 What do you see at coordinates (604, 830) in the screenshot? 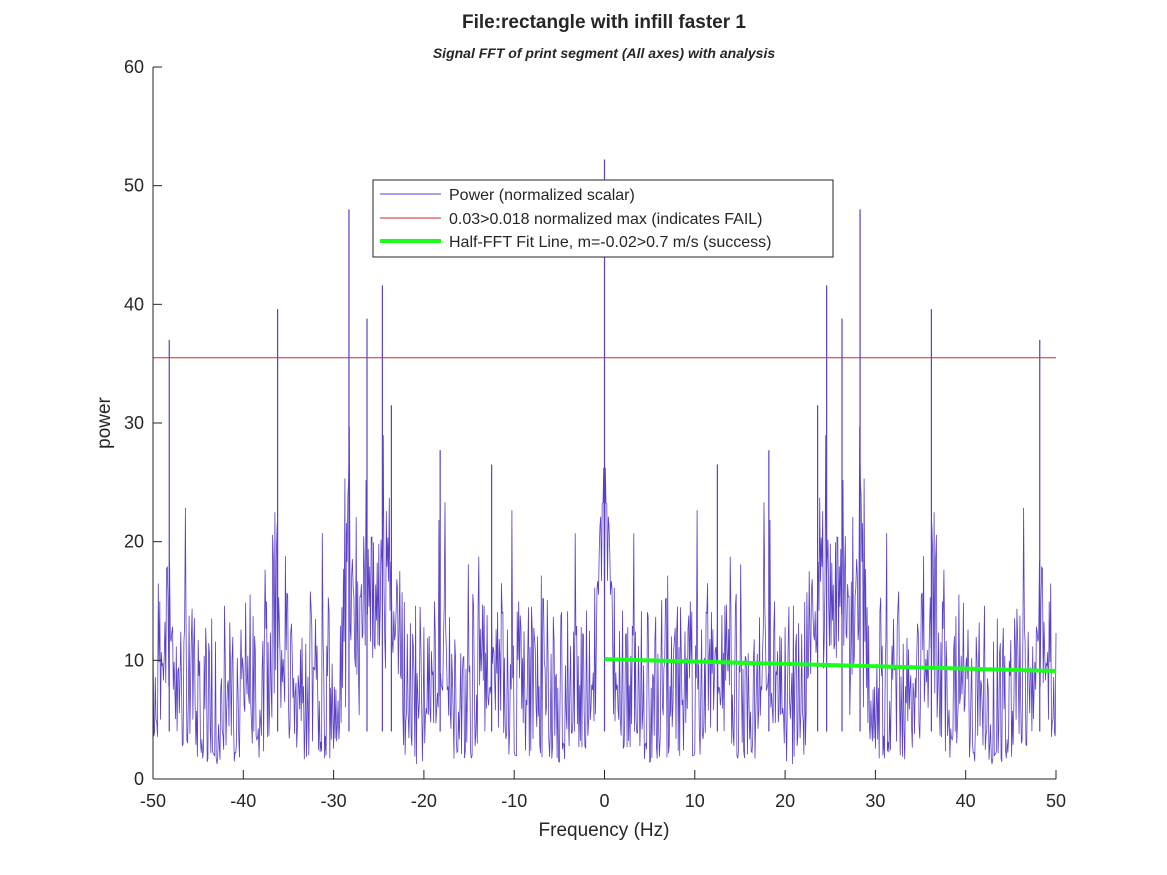
I see `x-axis-label: Frequency (Hz)` at bounding box center [604, 830].